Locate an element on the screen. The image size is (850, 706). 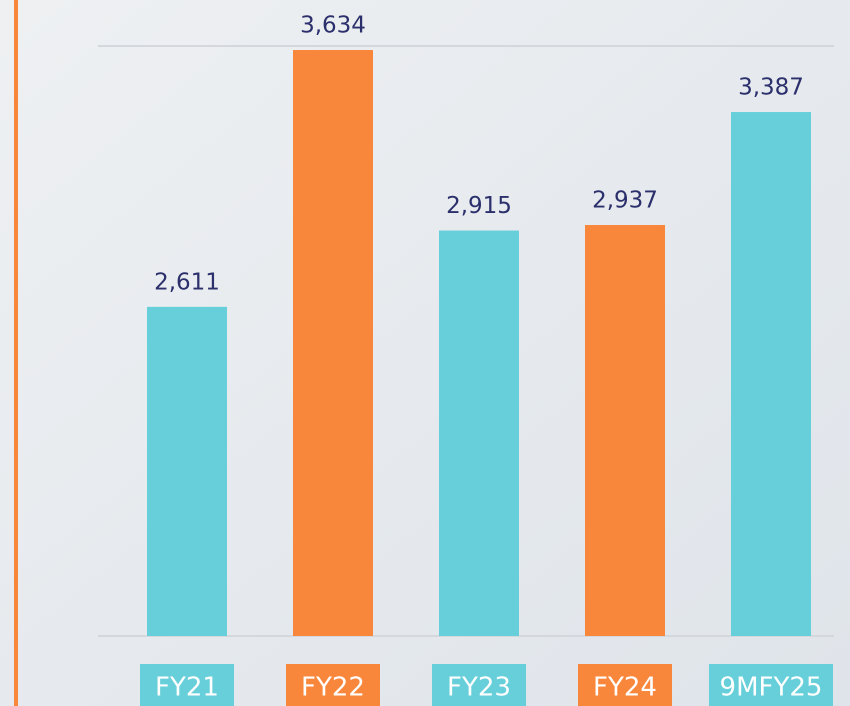
x-tick-label: FY24 is located at coordinates (625, 688).